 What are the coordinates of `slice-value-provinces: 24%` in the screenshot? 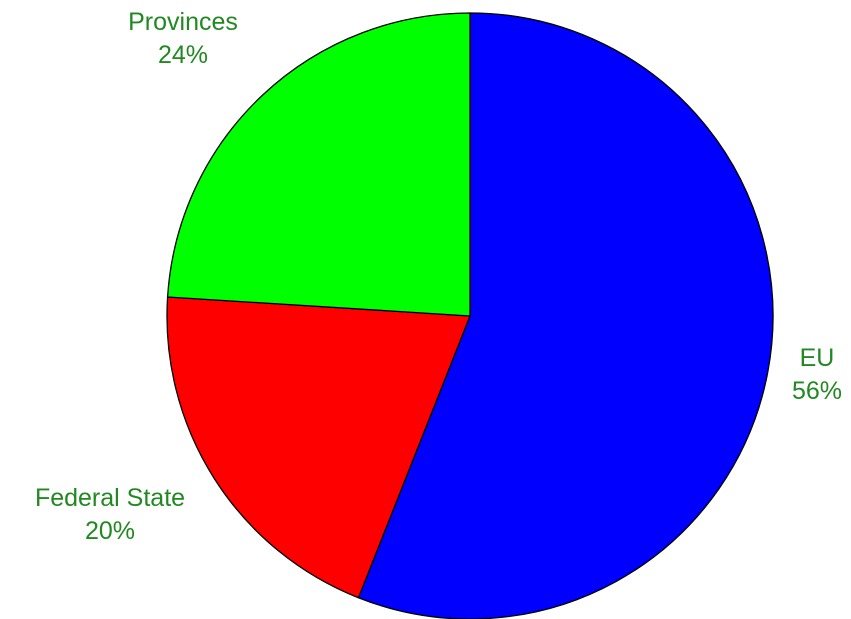 It's located at (183, 55).